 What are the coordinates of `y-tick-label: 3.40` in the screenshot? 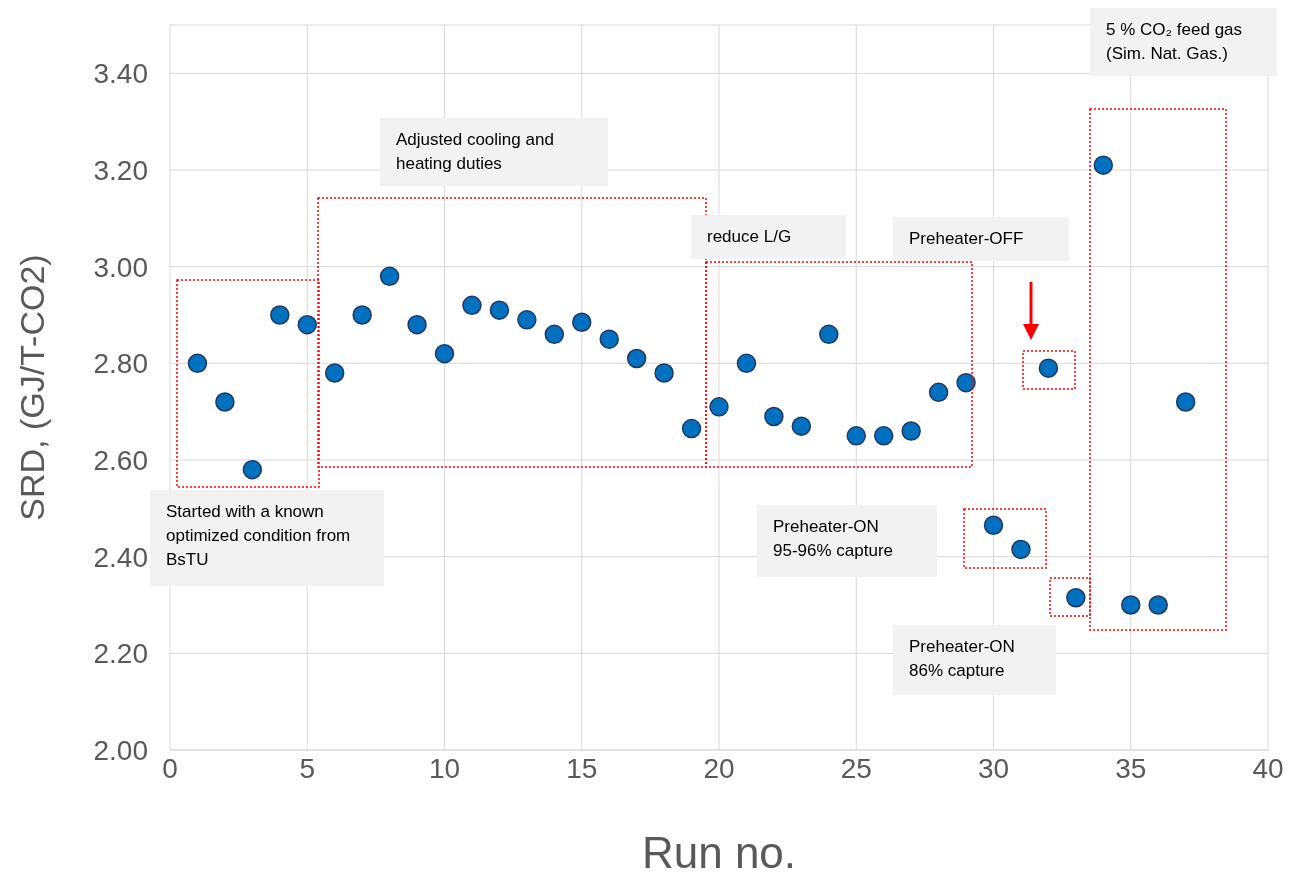 It's located at (120, 74).